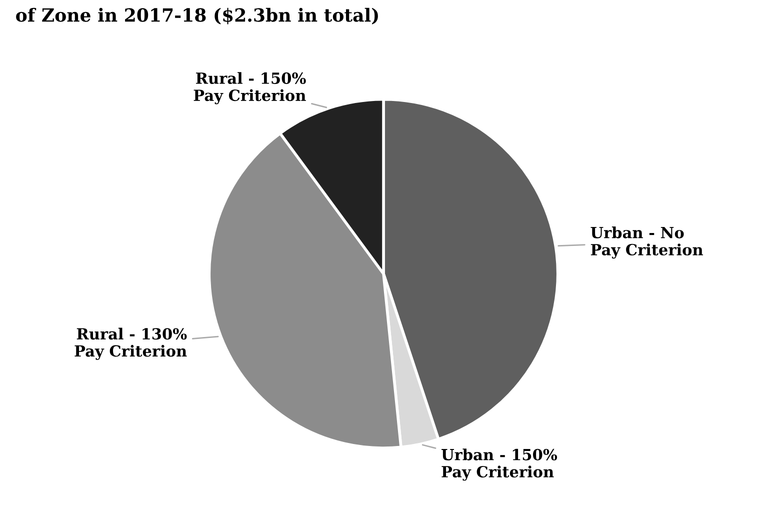 Image resolution: width=767 pixels, height=523 pixels. What do you see at coordinates (646, 242) in the screenshot?
I see `slice-label: Urban - No Pay Criterion` at bounding box center [646, 242].